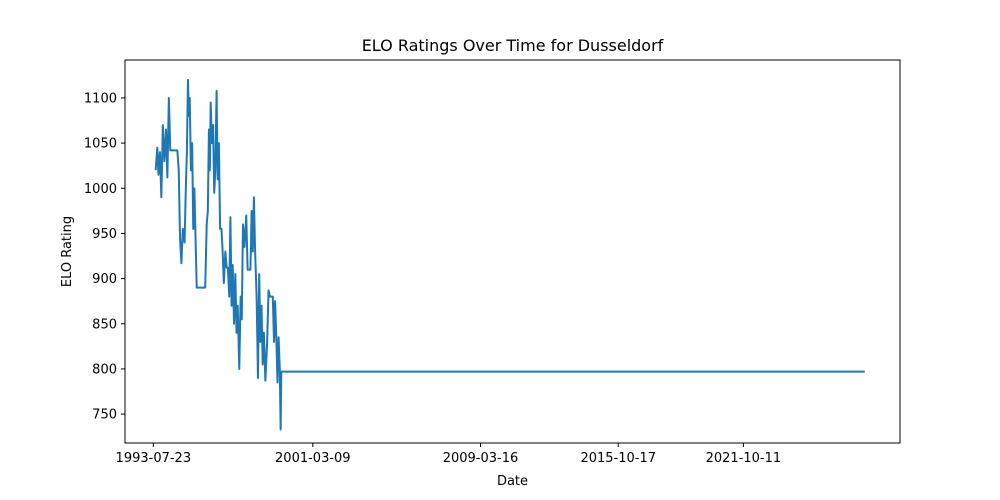  What do you see at coordinates (104, 279) in the screenshot?
I see `y-tick-label: 900` at bounding box center [104, 279].